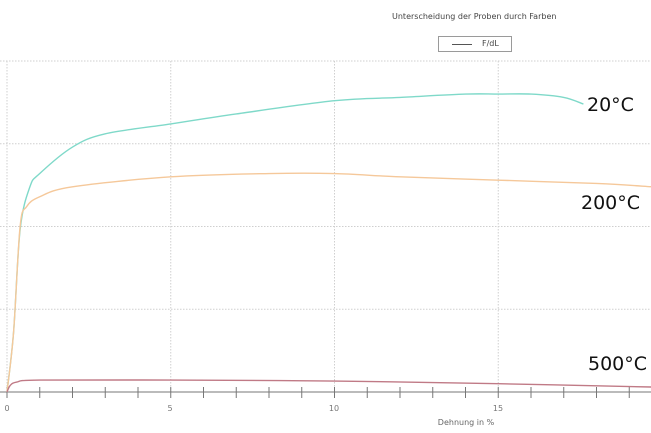 The width and height of the screenshot is (651, 433). I want to click on legend: F/dL, so click(475, 44).